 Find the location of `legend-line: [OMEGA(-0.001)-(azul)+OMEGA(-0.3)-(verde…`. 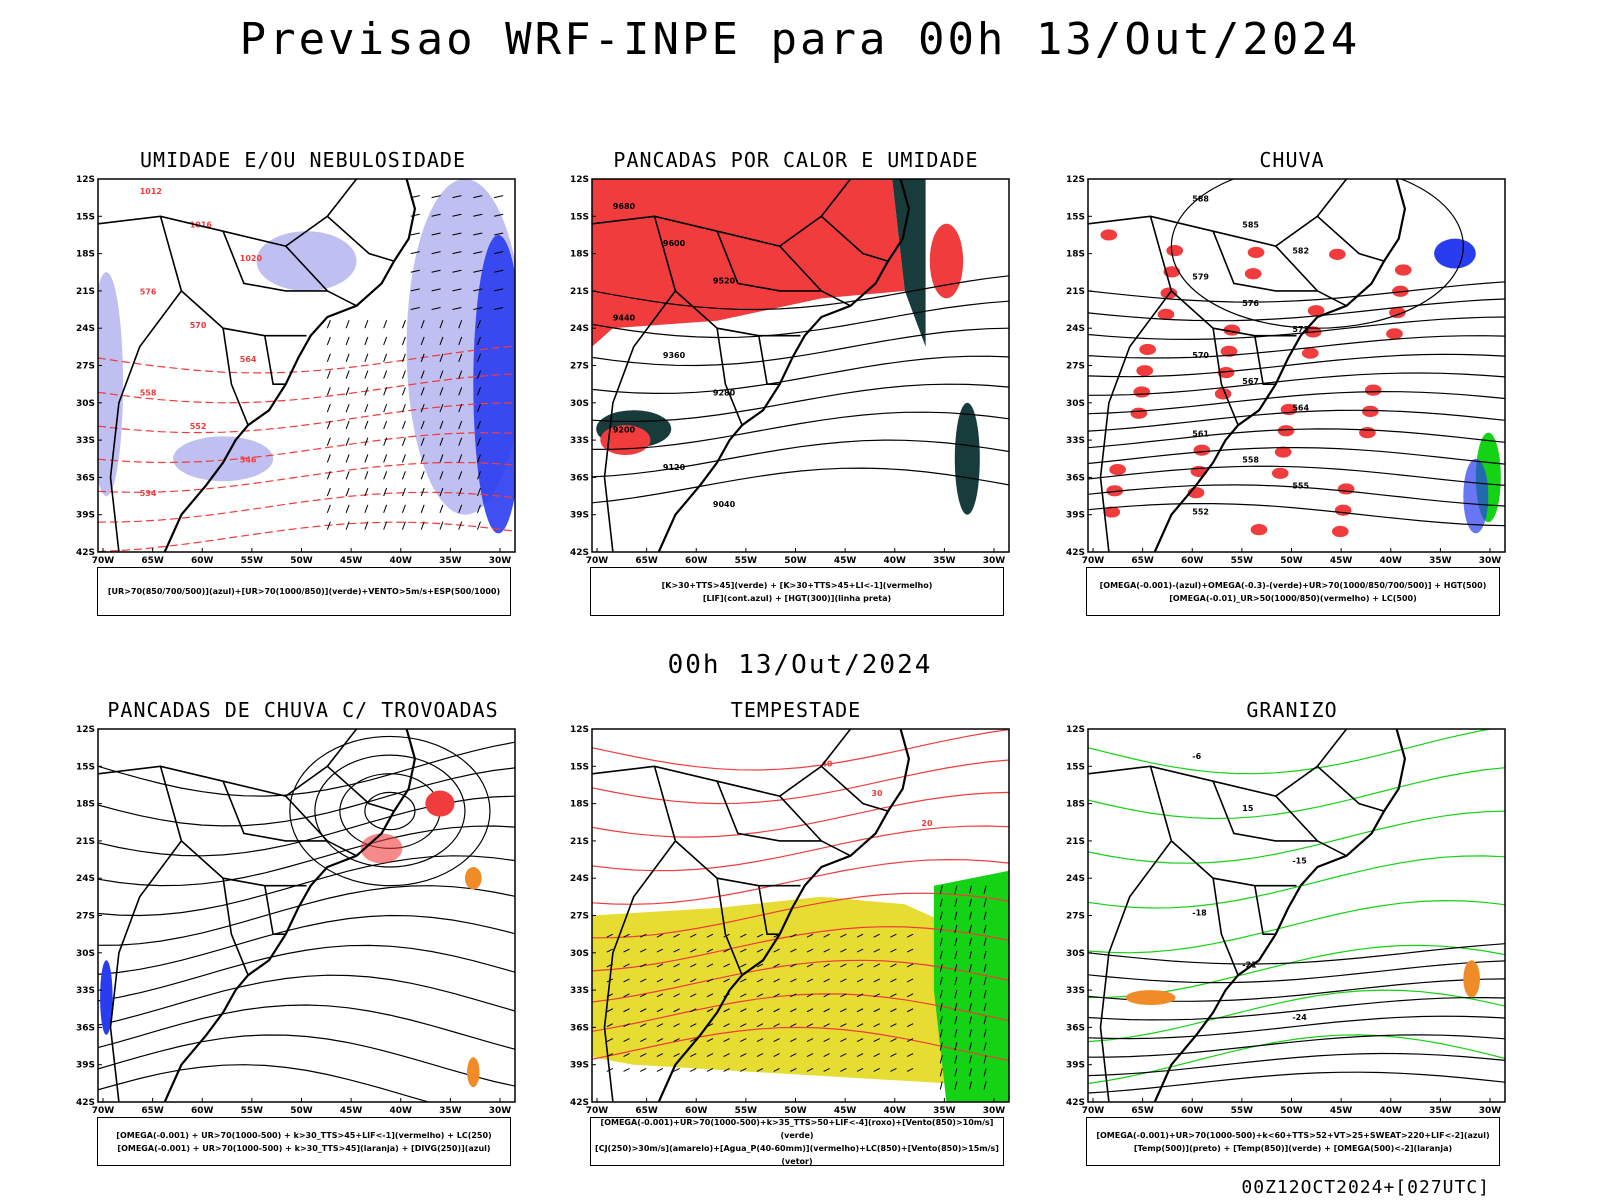

legend-line: [OMEGA(-0.001)-(azul)+OMEGA(-0.3)-(verde… is located at coordinates (1293, 585).